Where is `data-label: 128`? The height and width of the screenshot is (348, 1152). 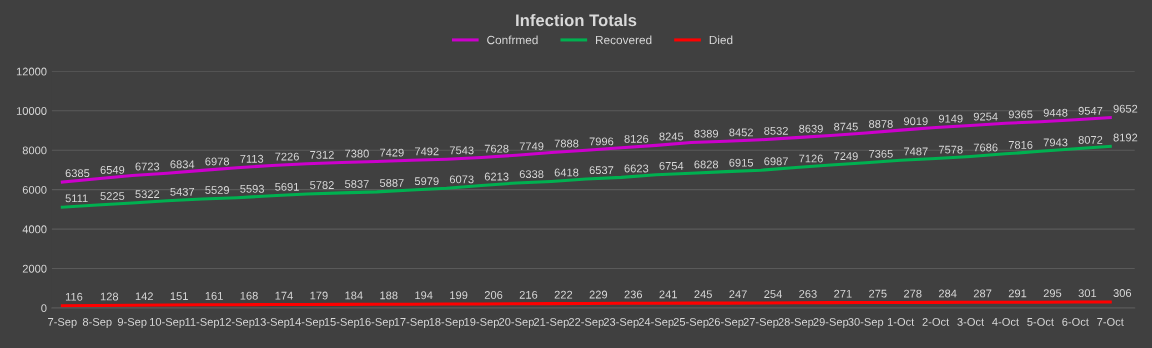
data-label: 128 is located at coordinates (109, 296).